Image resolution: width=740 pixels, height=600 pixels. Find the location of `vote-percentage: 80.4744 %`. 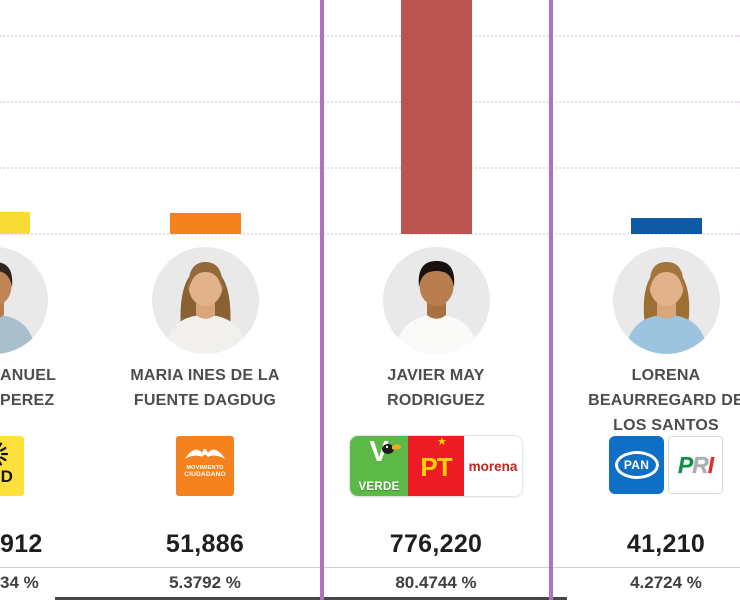

vote-percentage: 80.4744 % is located at coordinates (436, 582).